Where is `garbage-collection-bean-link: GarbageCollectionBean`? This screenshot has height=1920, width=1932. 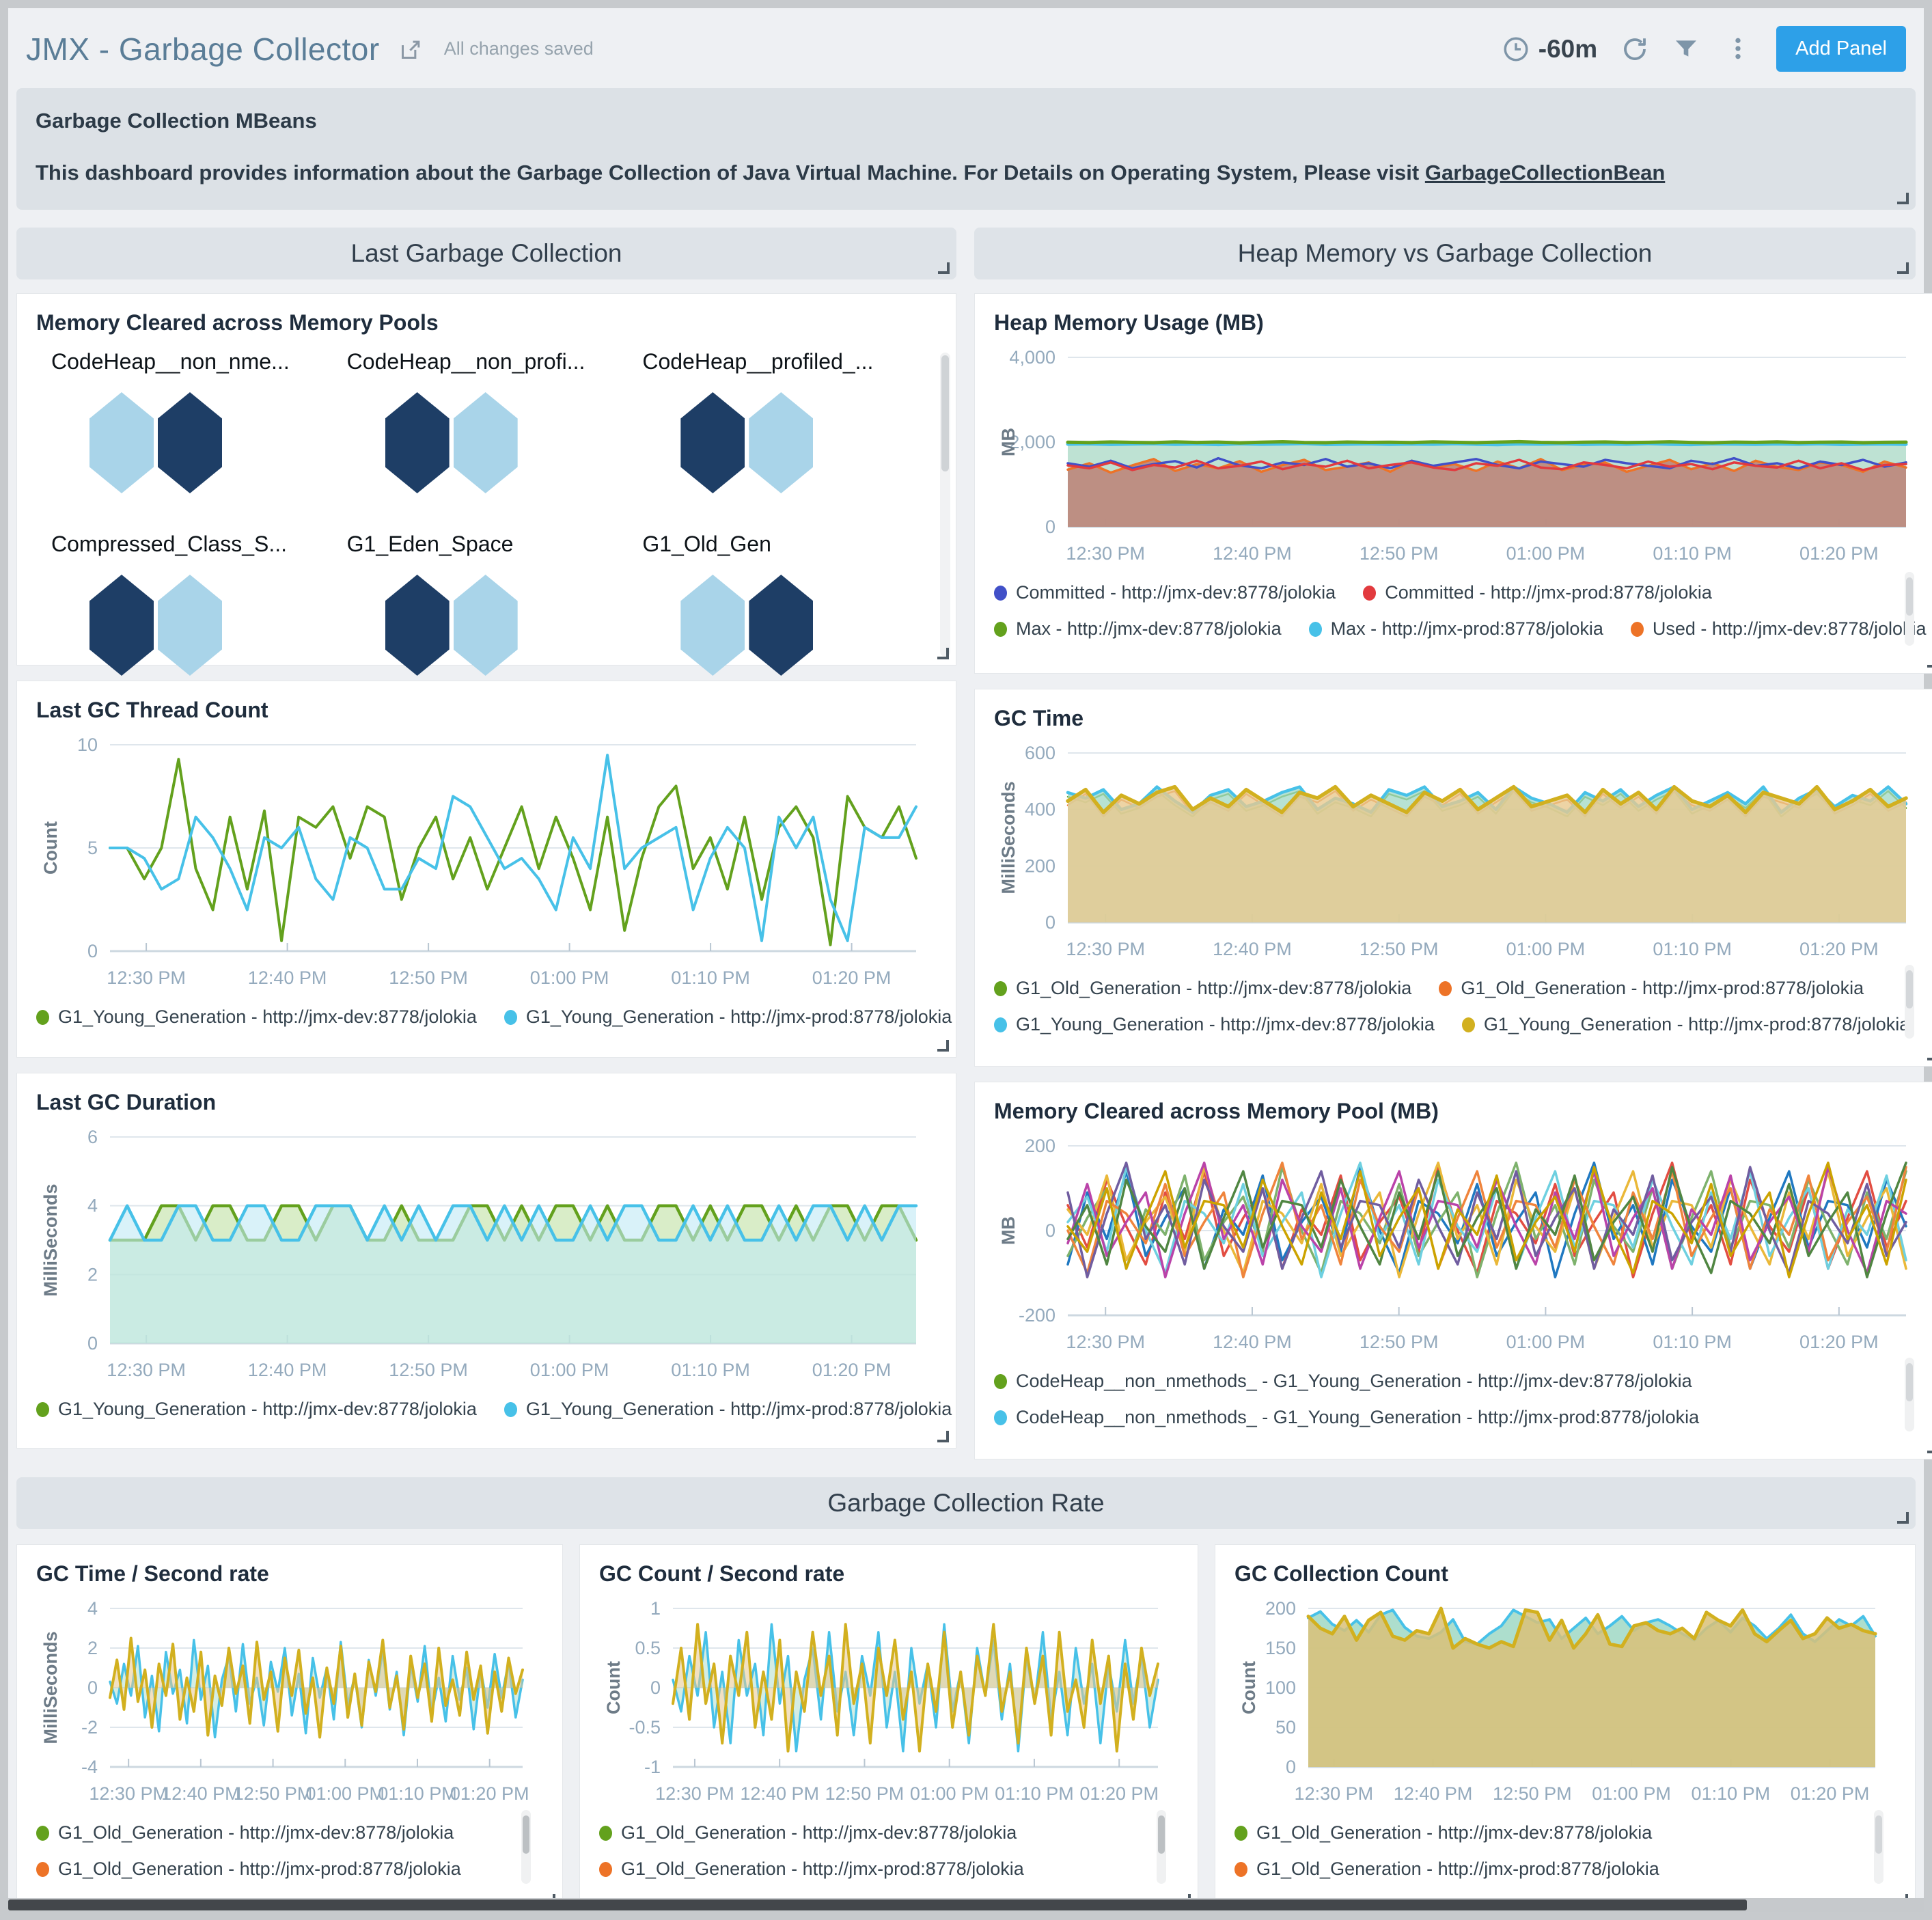
garbage-collection-bean-link: GarbageCollectionBean is located at coordinates (1545, 172).